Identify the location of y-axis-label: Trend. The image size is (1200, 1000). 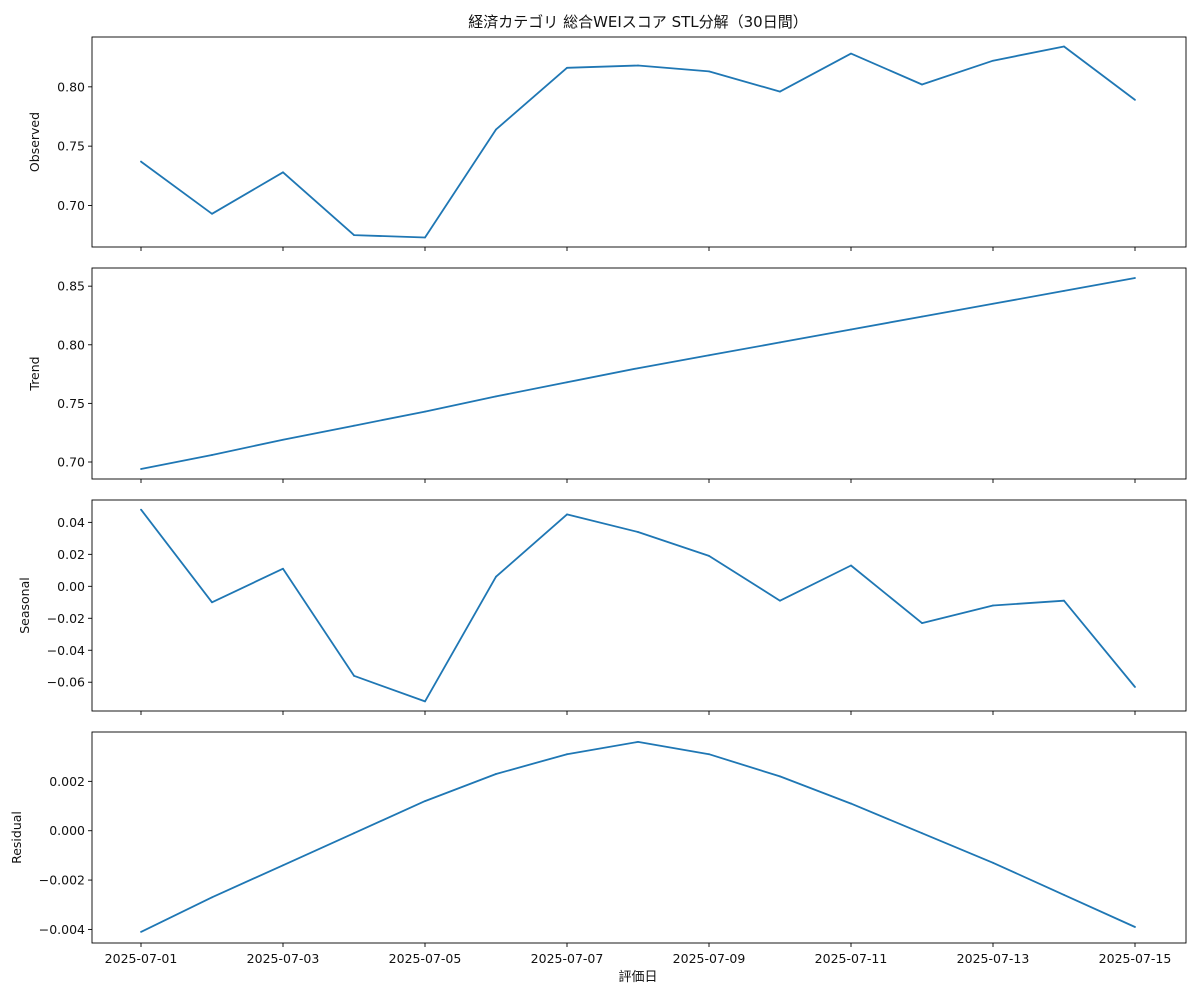
(34, 373).